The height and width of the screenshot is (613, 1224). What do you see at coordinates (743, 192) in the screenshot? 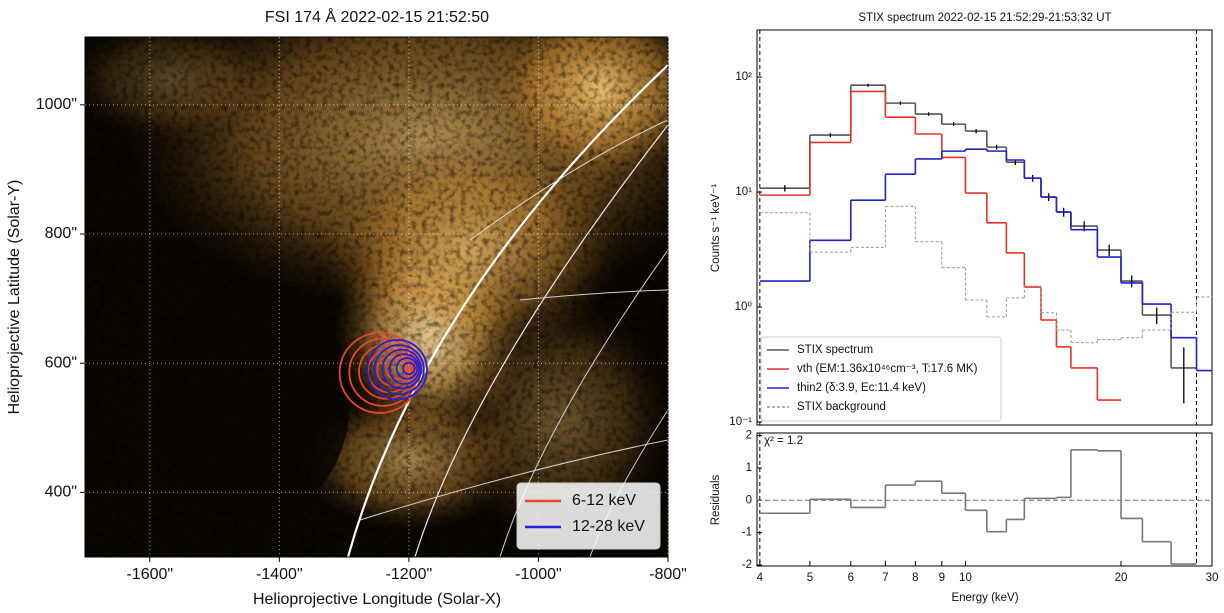
I see `y-tick-label: 10¹` at bounding box center [743, 192].